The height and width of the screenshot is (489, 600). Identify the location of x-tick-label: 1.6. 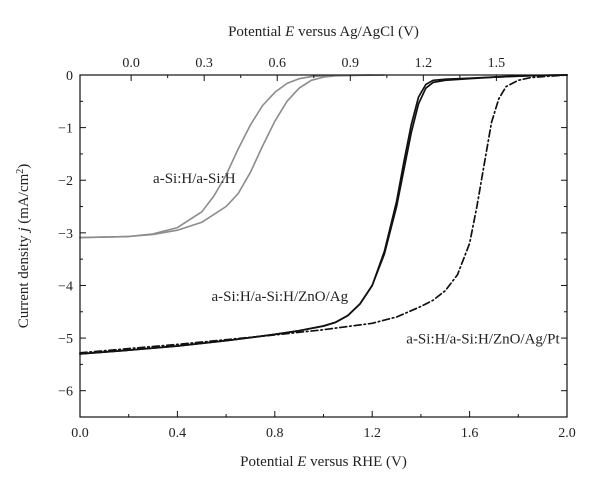
(470, 433).